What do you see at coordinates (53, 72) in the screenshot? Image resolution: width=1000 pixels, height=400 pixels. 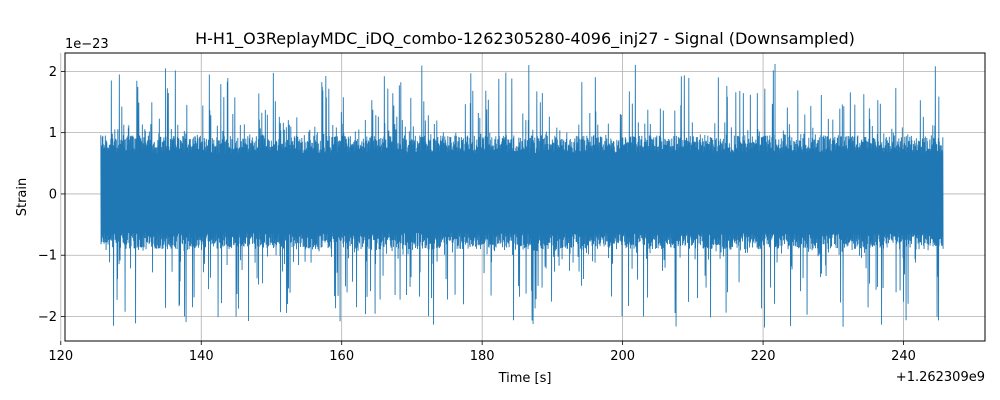 I see `y-tick-label: 2` at bounding box center [53, 72].